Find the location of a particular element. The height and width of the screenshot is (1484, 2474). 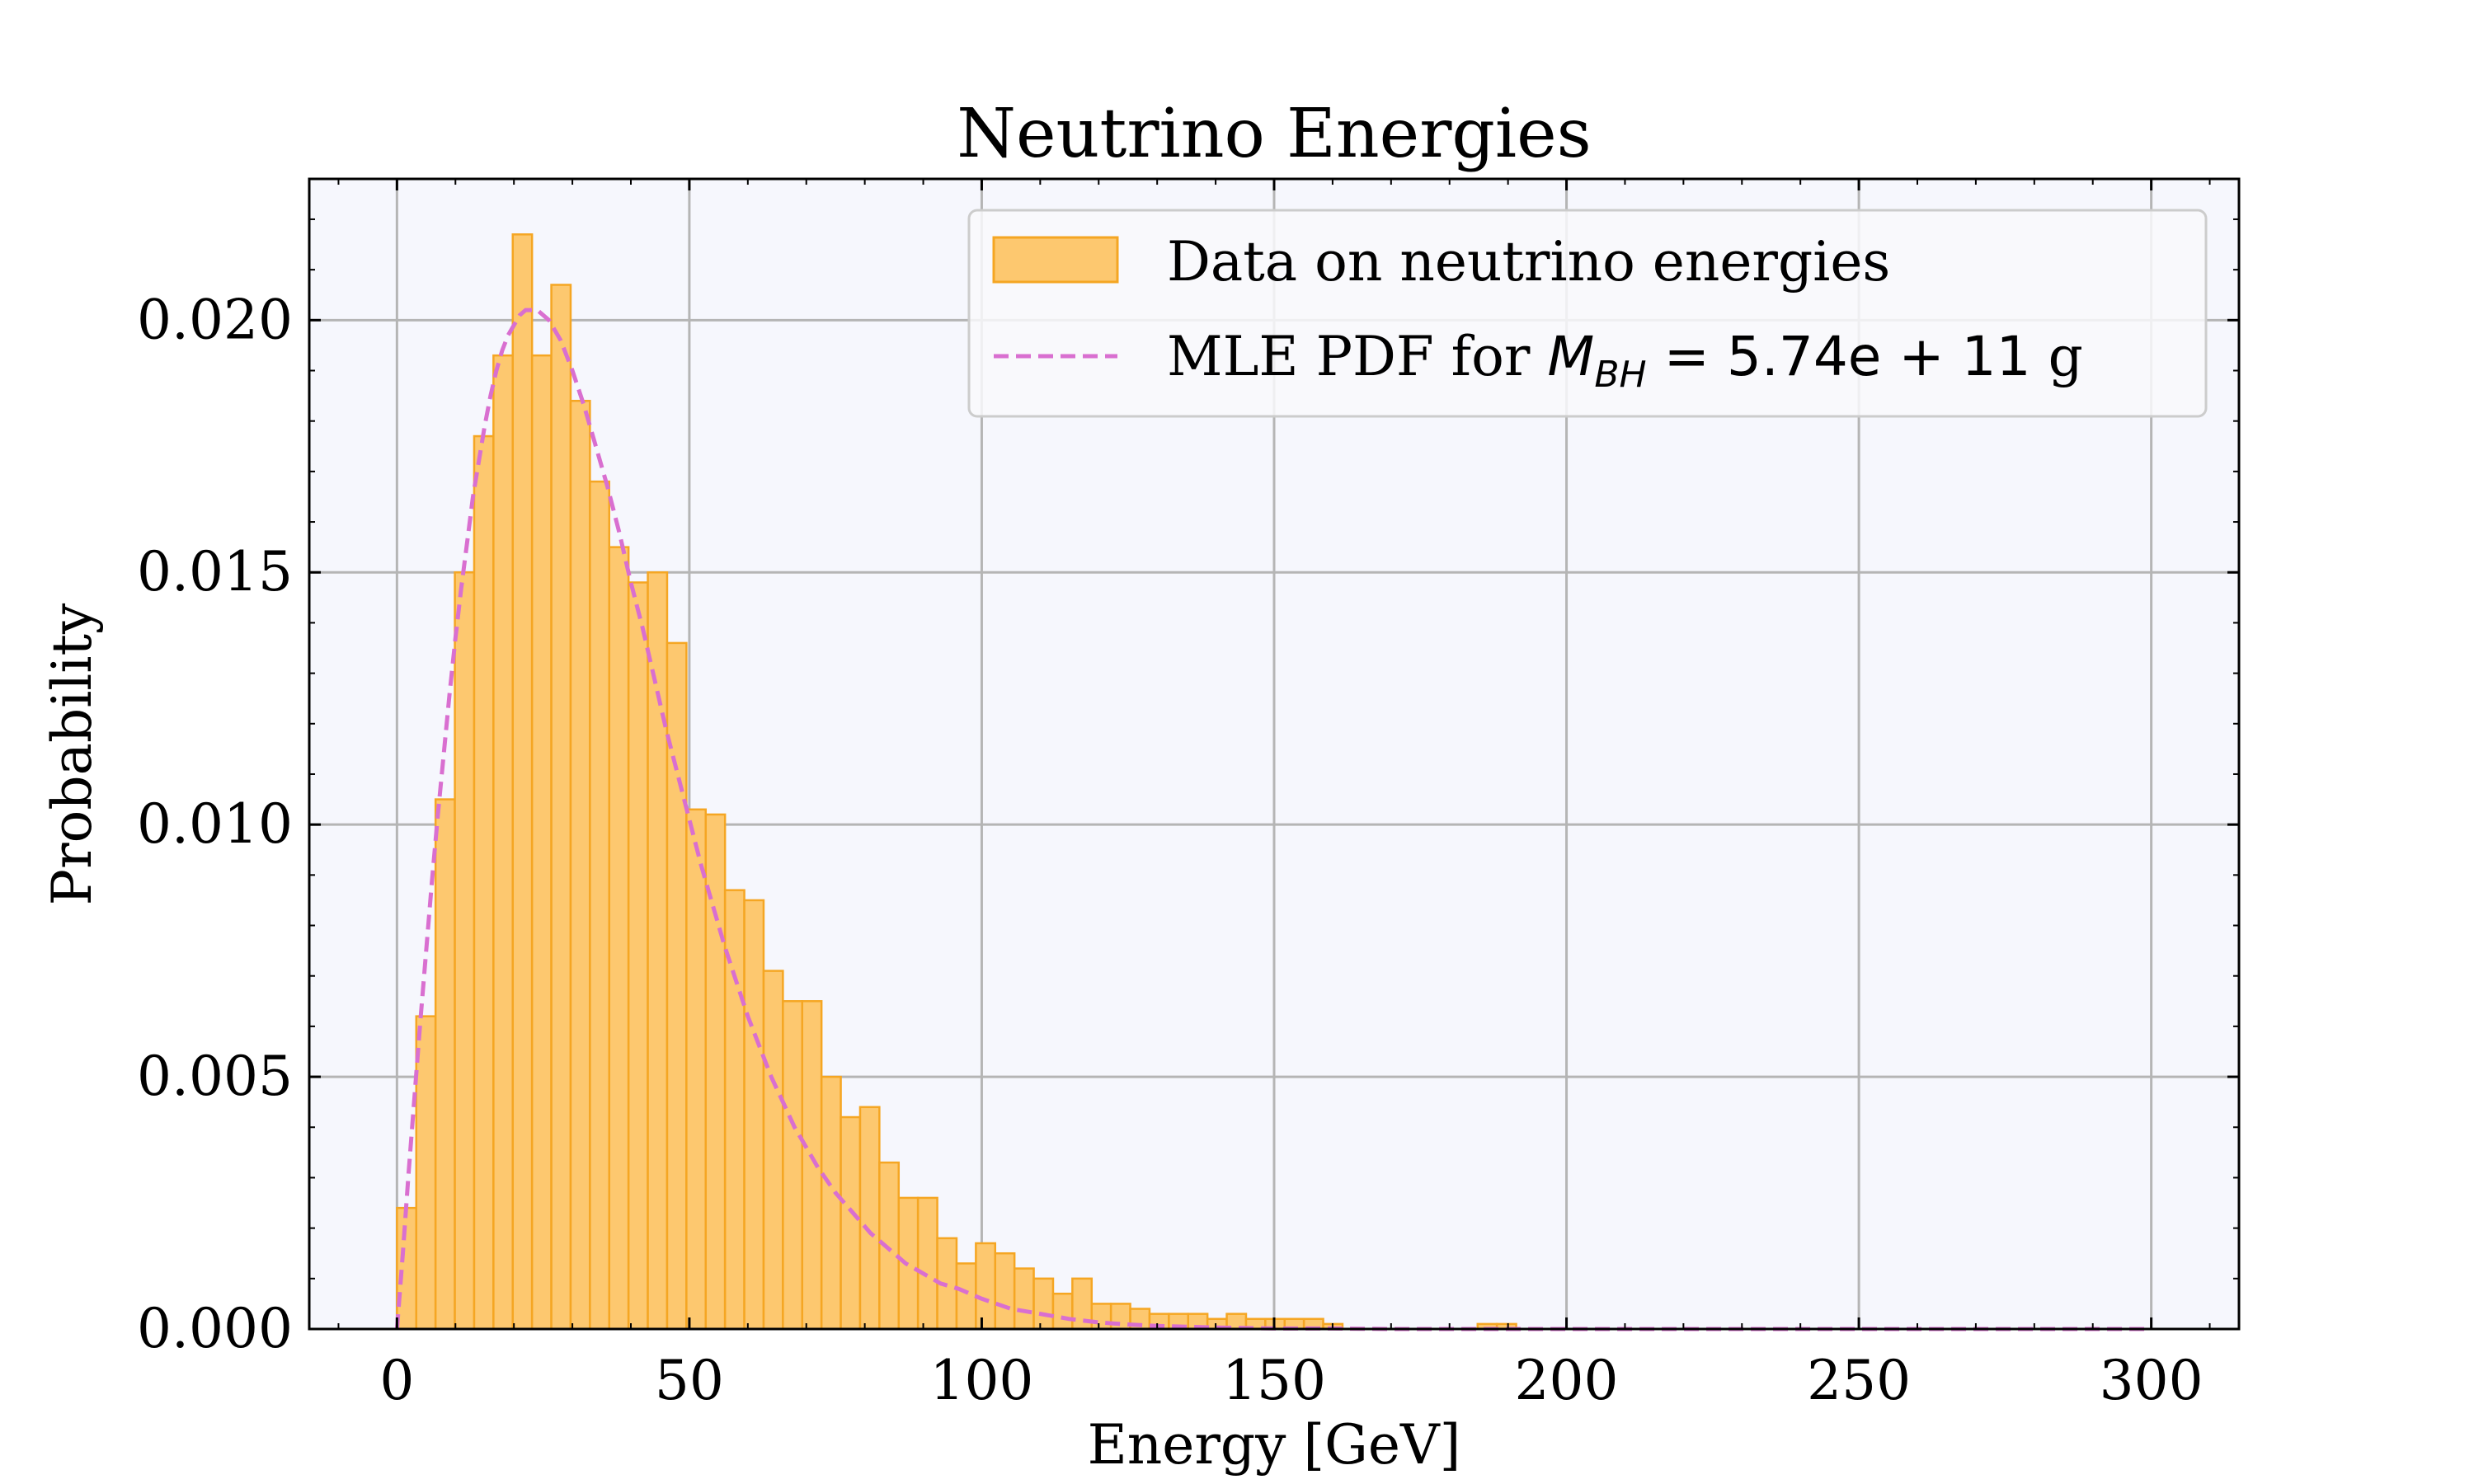

legend-pdf-value: = 5.74e + 11 is located at coordinates (1839, 356).